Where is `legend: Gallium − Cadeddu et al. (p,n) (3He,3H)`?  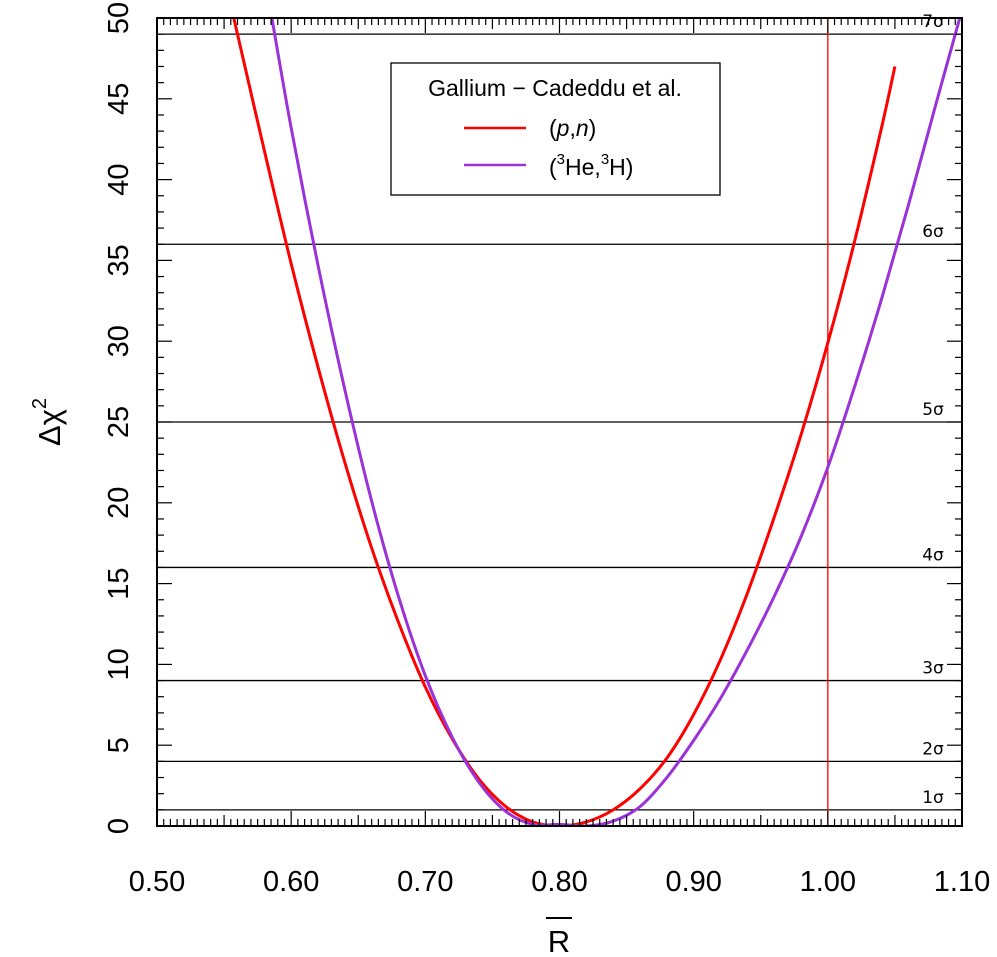 legend: Gallium − Cadeddu et al. (p,n) (3He,3H) is located at coordinates (555, 129).